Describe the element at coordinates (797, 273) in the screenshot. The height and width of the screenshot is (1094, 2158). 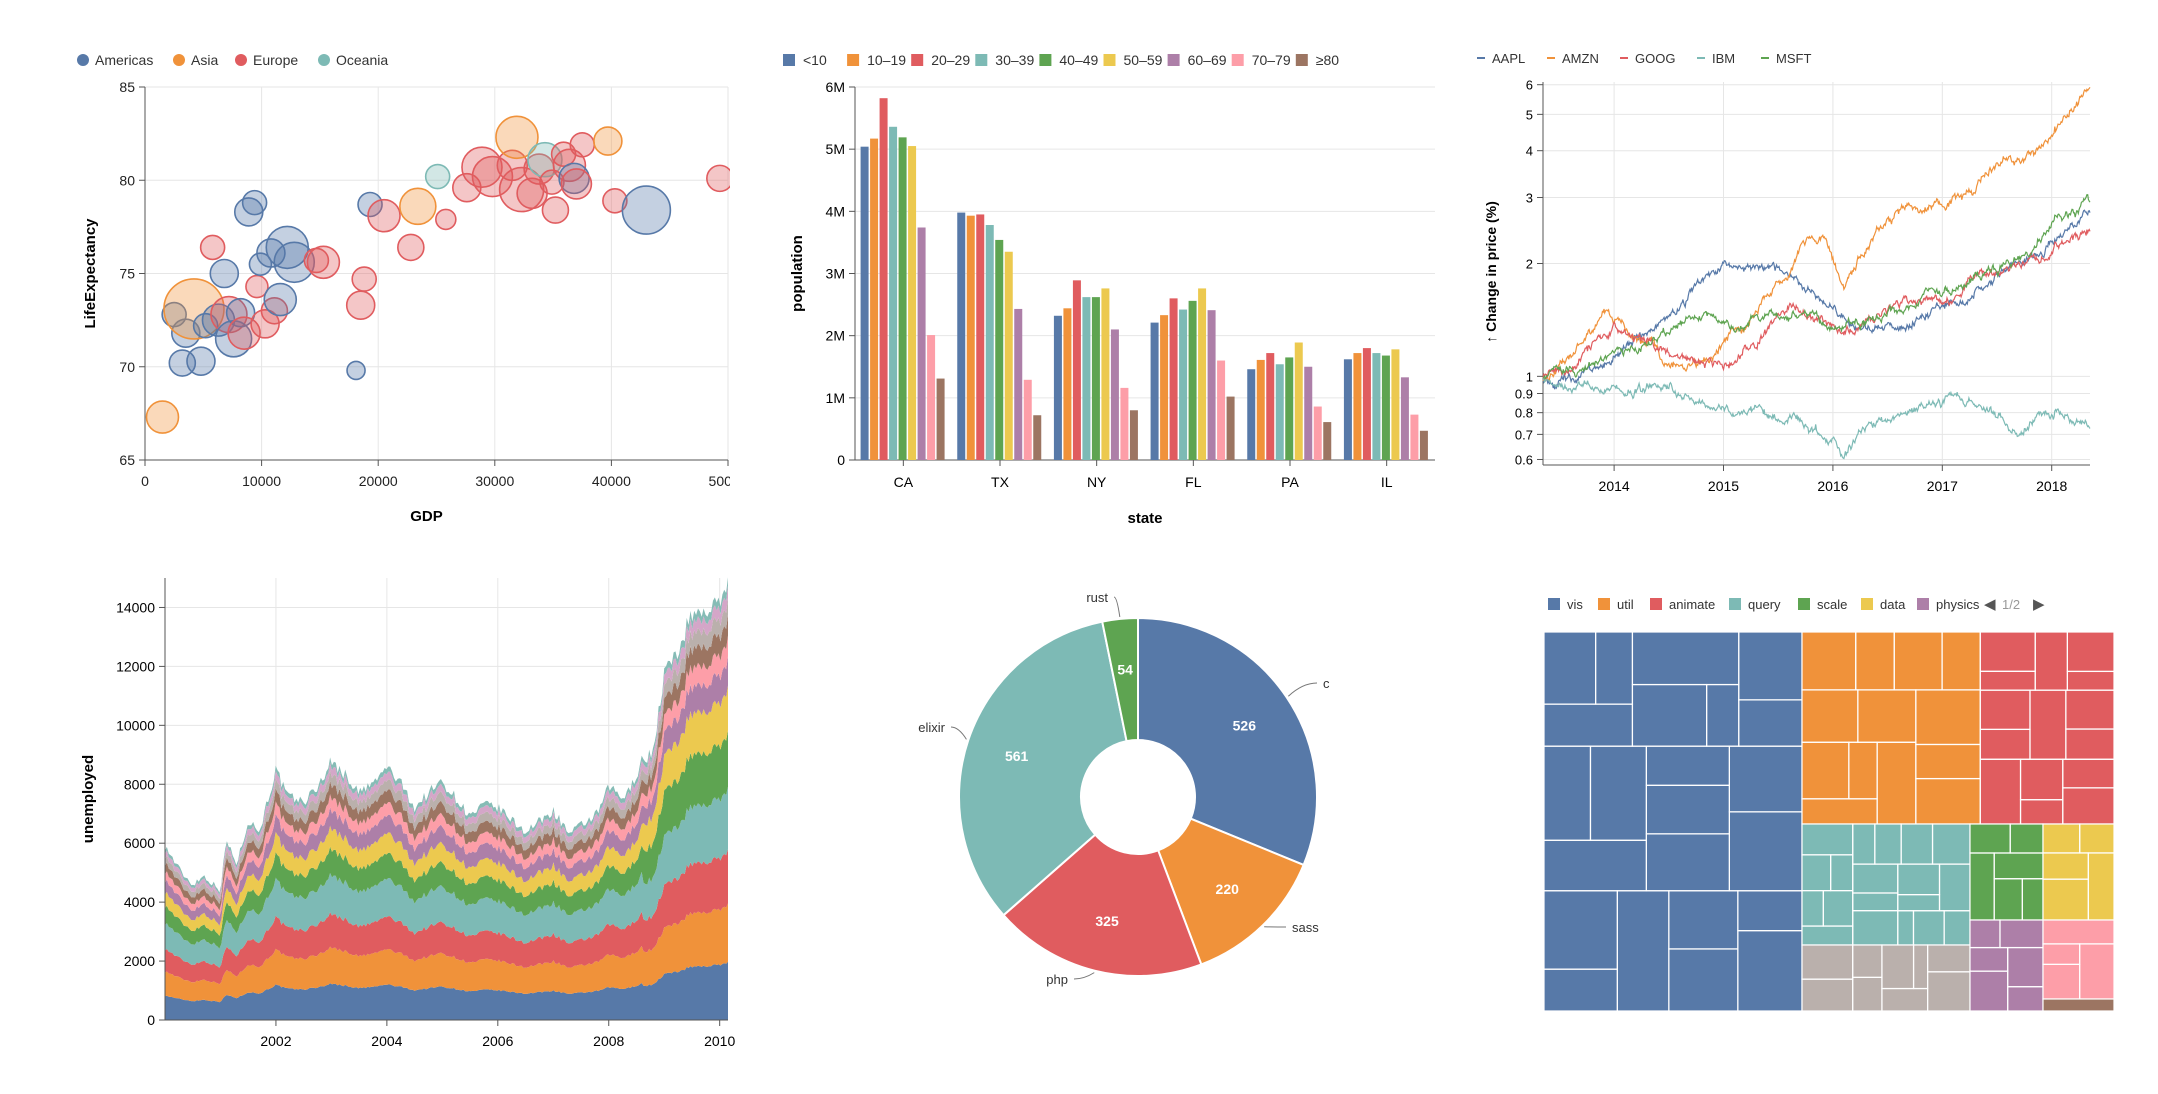
I see `y-axis-title: population` at that location.